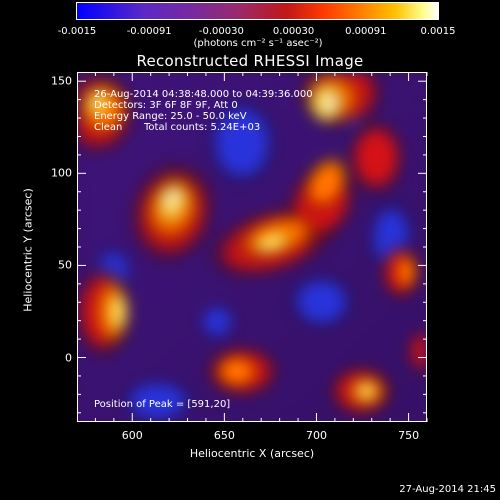 The height and width of the screenshot is (500, 500). Describe the element at coordinates (409, 435) in the screenshot. I see `x-tick-label: 750` at that location.